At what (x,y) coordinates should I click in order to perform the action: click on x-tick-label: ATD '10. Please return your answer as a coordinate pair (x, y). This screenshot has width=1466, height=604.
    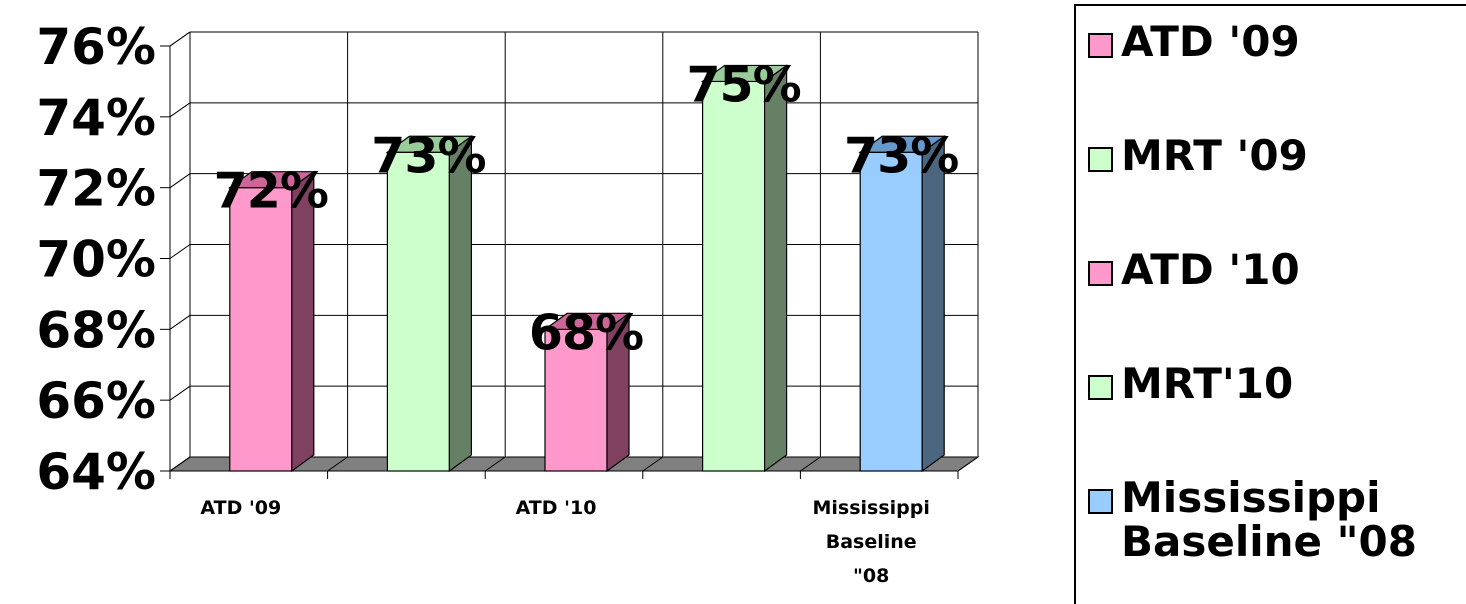
    Looking at the image, I should click on (556, 508).